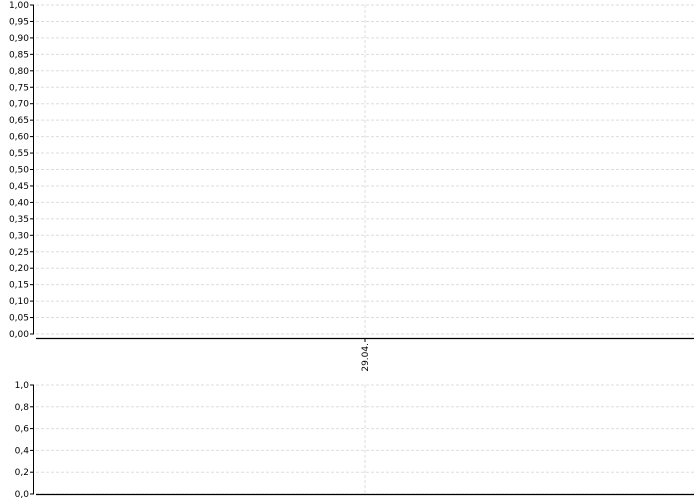 This screenshot has width=700, height=500. I want to click on y-tick-label: 0,05, so click(19, 319).